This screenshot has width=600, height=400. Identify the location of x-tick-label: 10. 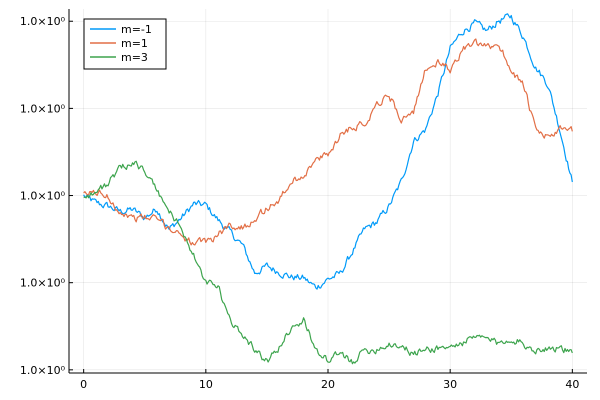
(206, 384).